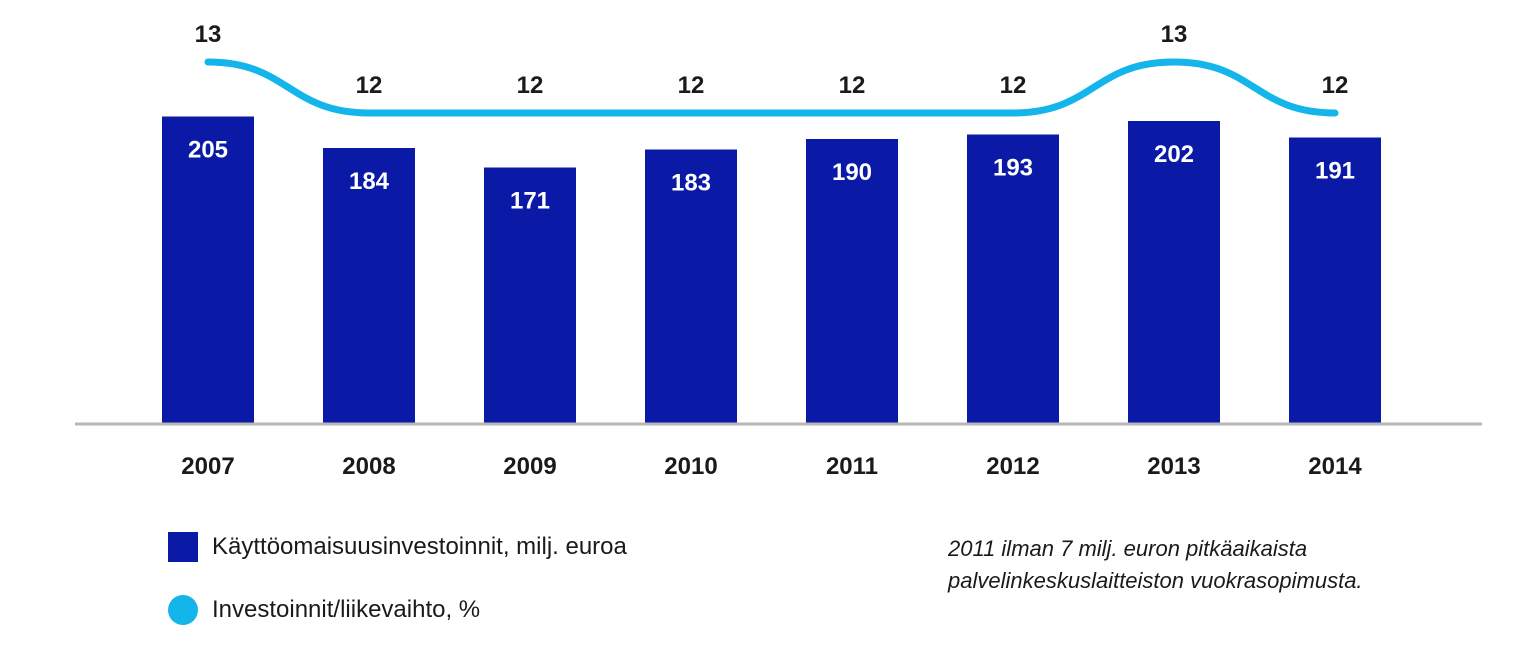 This screenshot has height=652, width=1540. I want to click on bar-2011, so click(852, 281).